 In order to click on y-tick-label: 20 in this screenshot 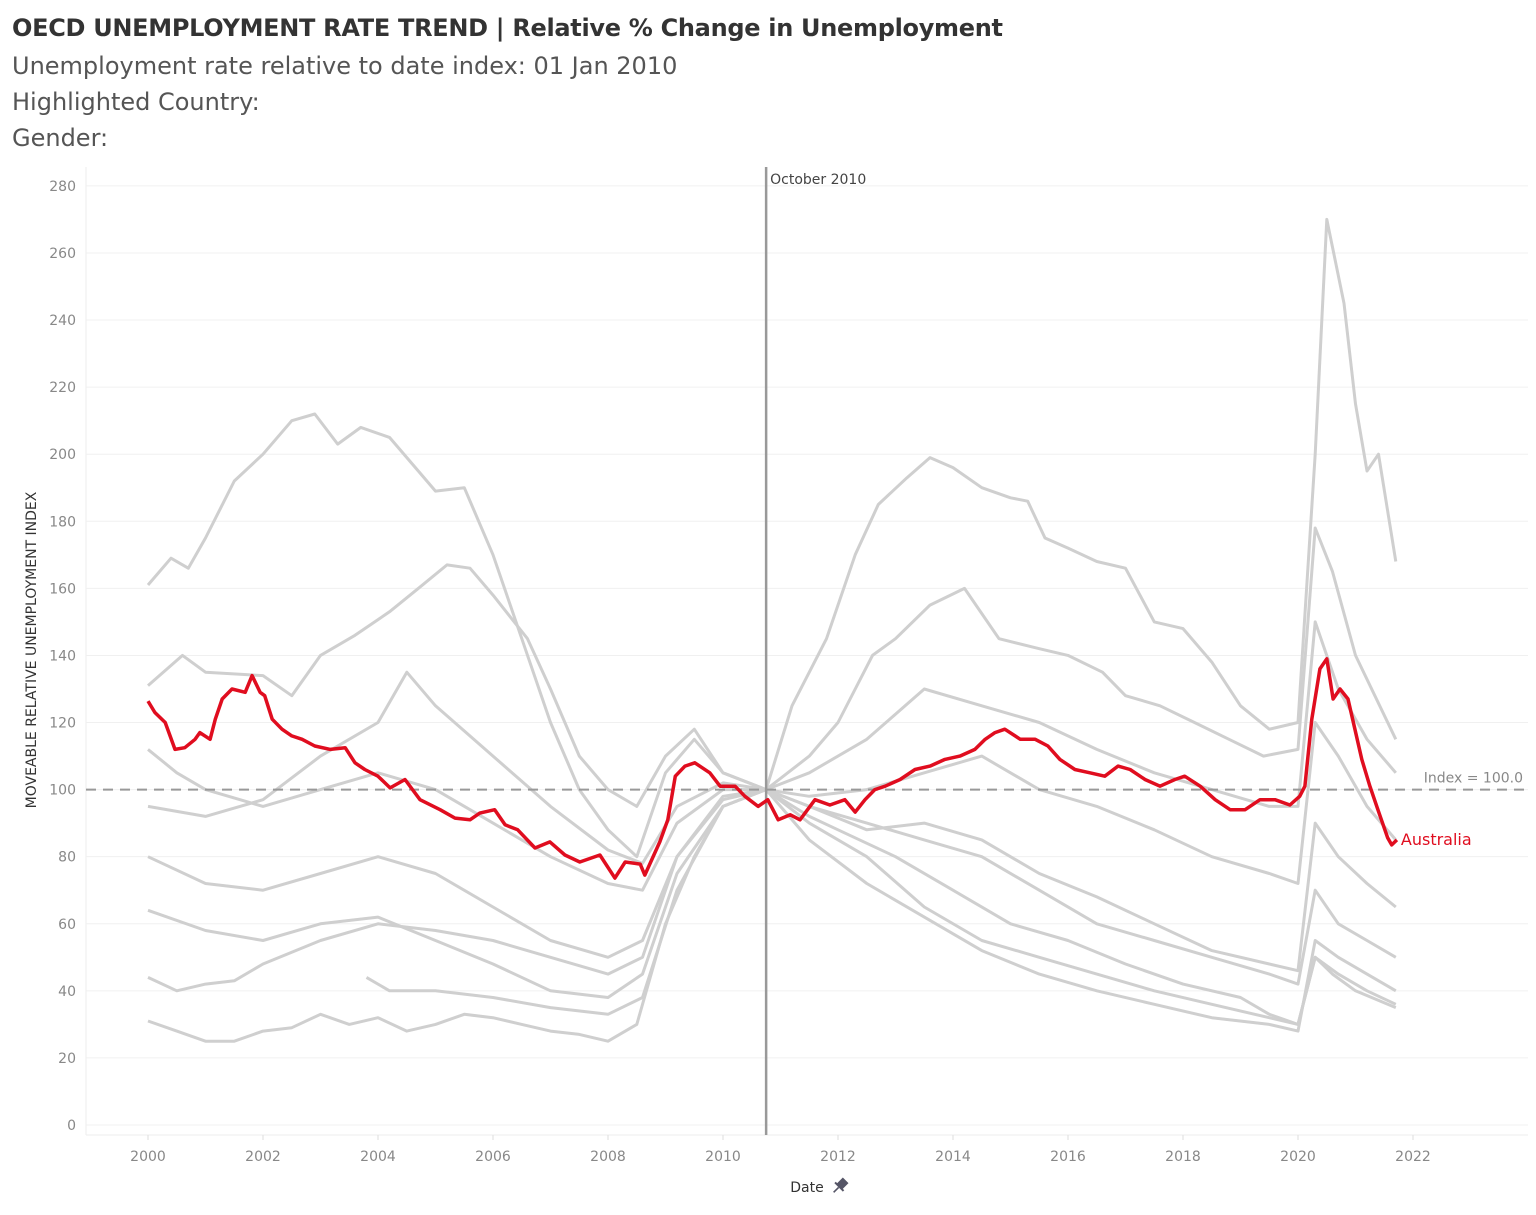, I will do `click(67, 1059)`.